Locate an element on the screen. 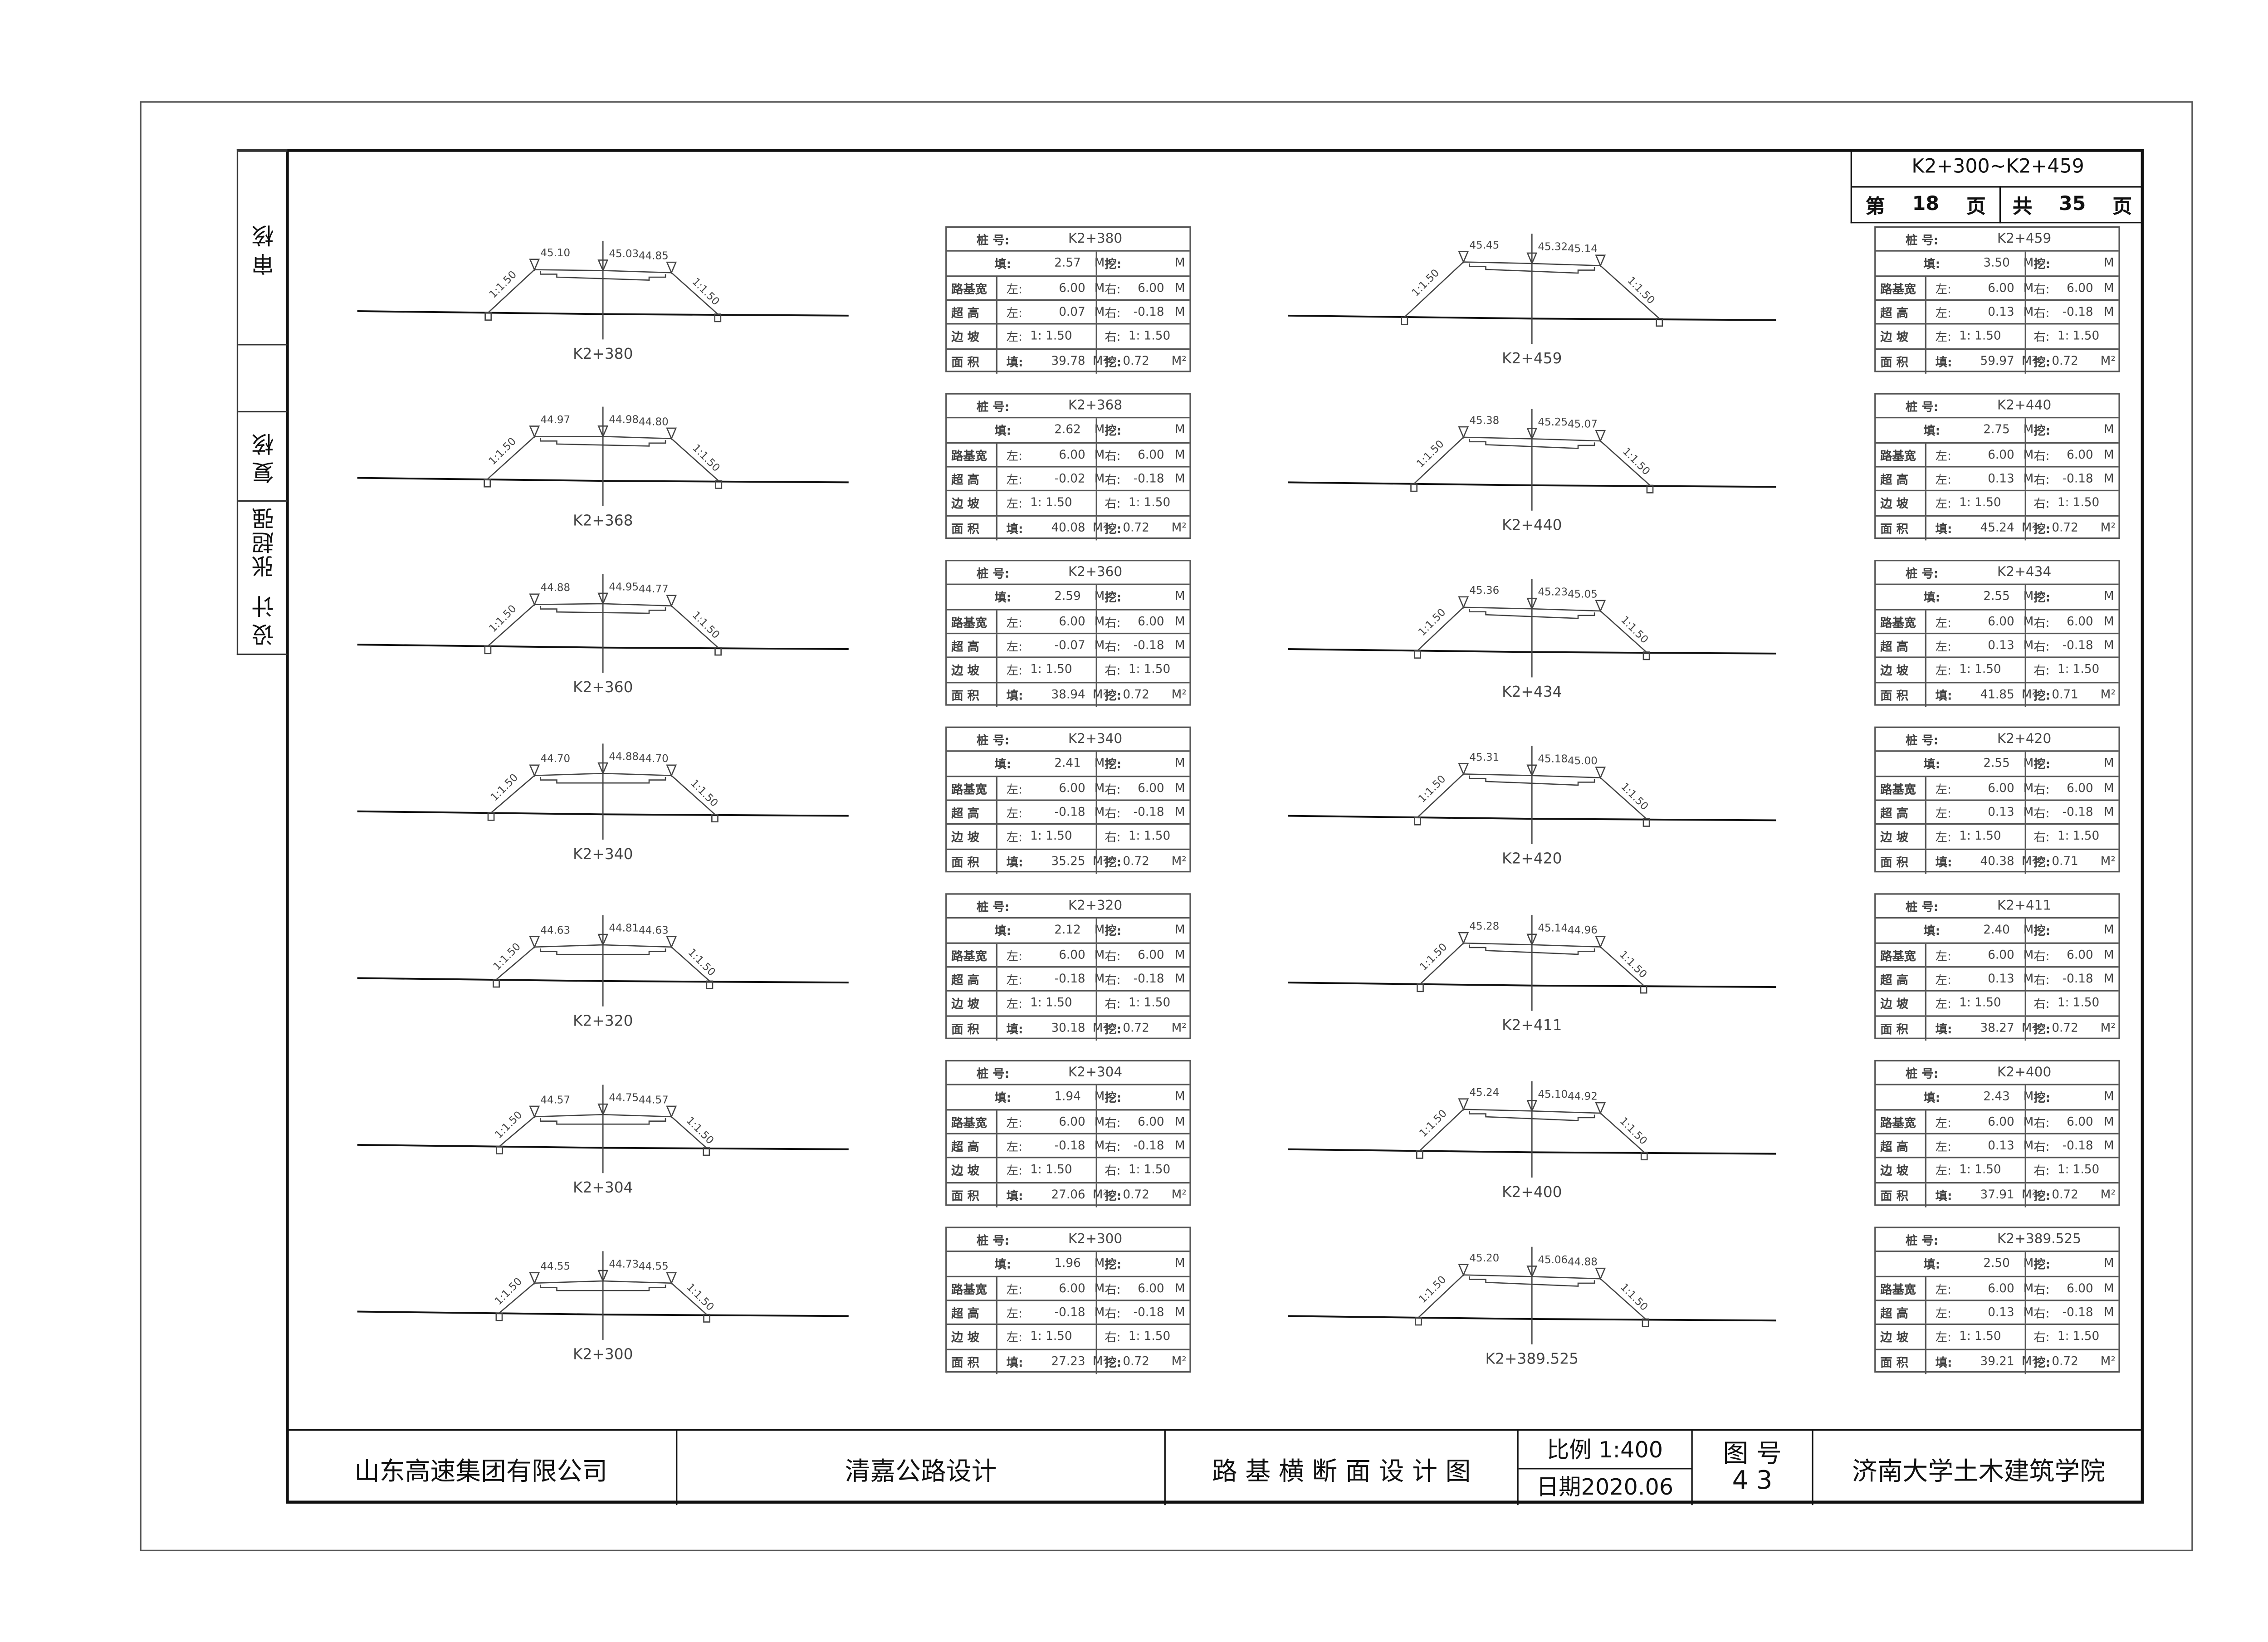 This screenshot has width=2268, height=1642. table-row: 超 高左: 0.07 M 右: -0.18 M is located at coordinates (1068, 312).